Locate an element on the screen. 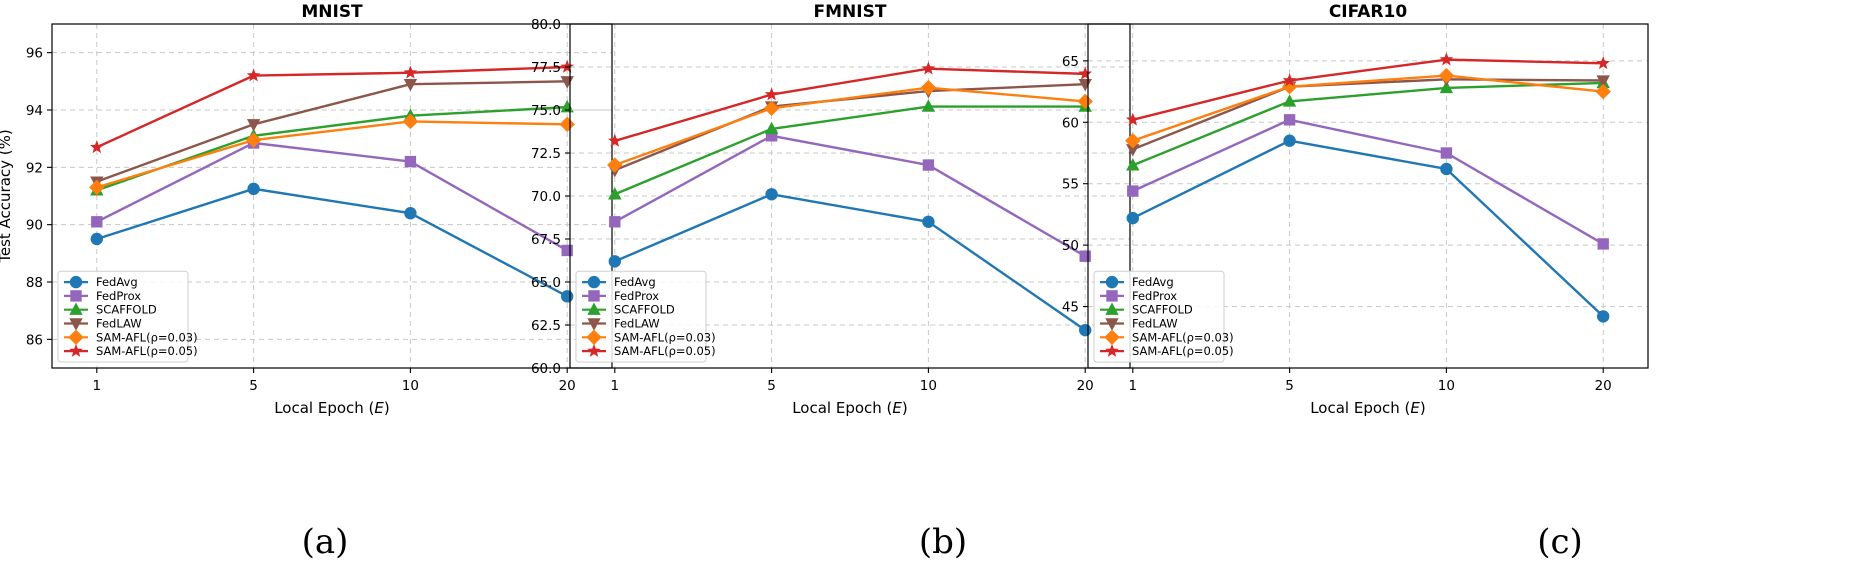 The height and width of the screenshot is (570, 1850). y-tick-label: 77.5 is located at coordinates (546, 68).